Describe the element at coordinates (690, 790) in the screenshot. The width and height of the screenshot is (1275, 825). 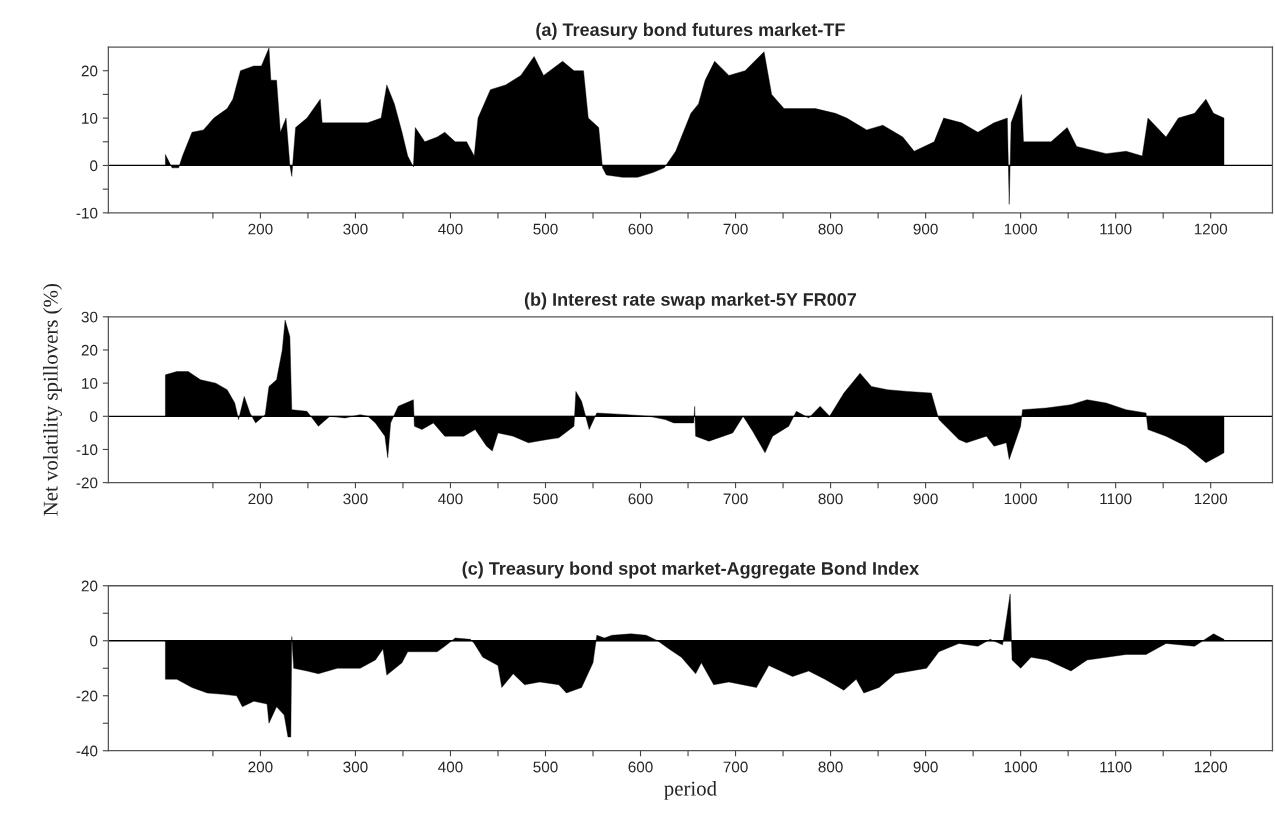
I see `x-axis-title: period` at that location.